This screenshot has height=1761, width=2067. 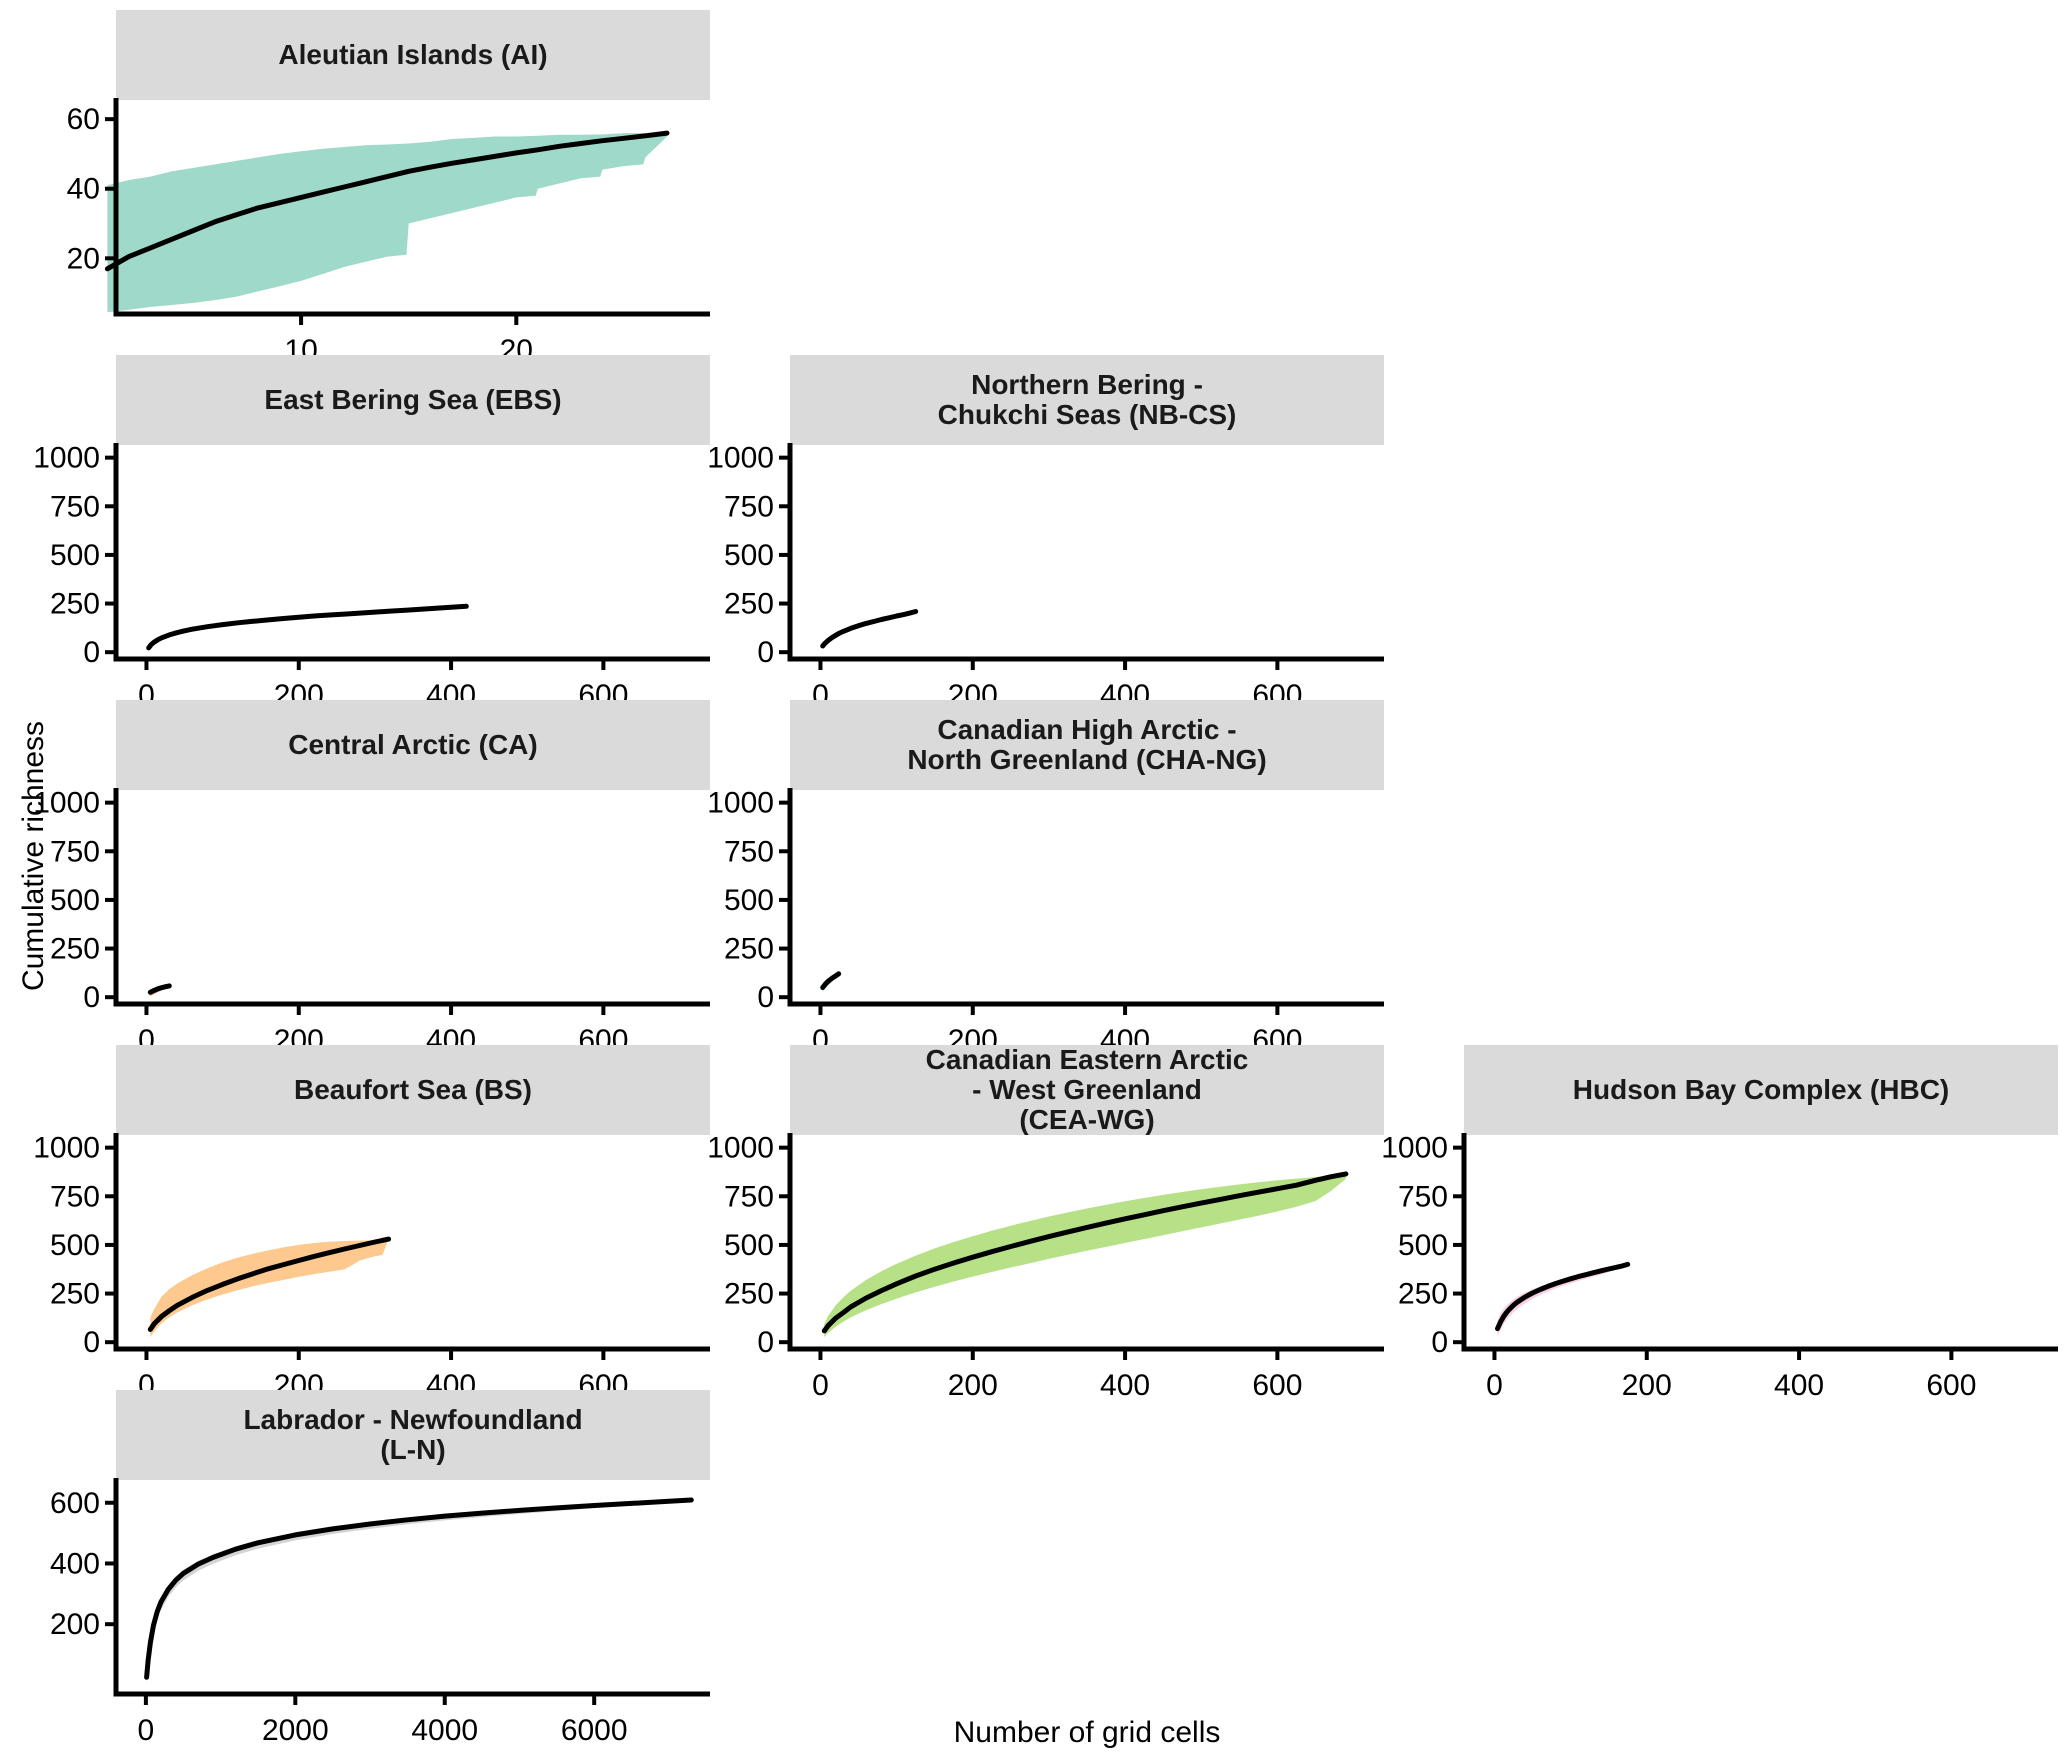 I want to click on facet-strip: Central Arctic (CA), so click(x=413, y=745).